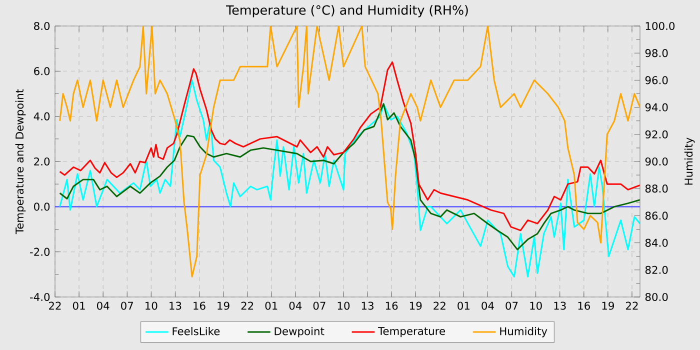  What do you see at coordinates (689, 161) in the screenshot?
I see `y2-axis-title: Humidity` at bounding box center [689, 161].